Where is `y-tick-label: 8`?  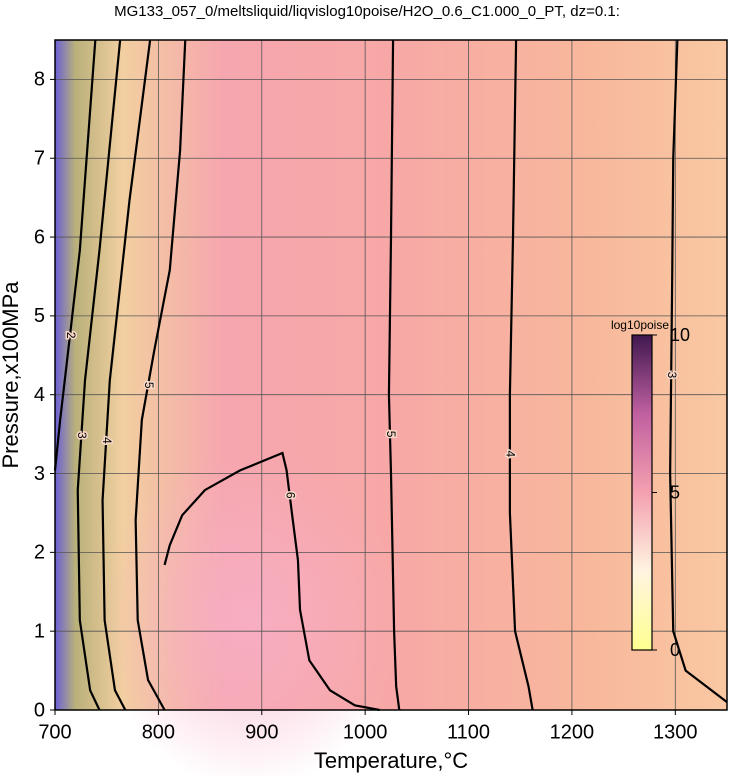 y-tick-label: 8 is located at coordinates (39, 80).